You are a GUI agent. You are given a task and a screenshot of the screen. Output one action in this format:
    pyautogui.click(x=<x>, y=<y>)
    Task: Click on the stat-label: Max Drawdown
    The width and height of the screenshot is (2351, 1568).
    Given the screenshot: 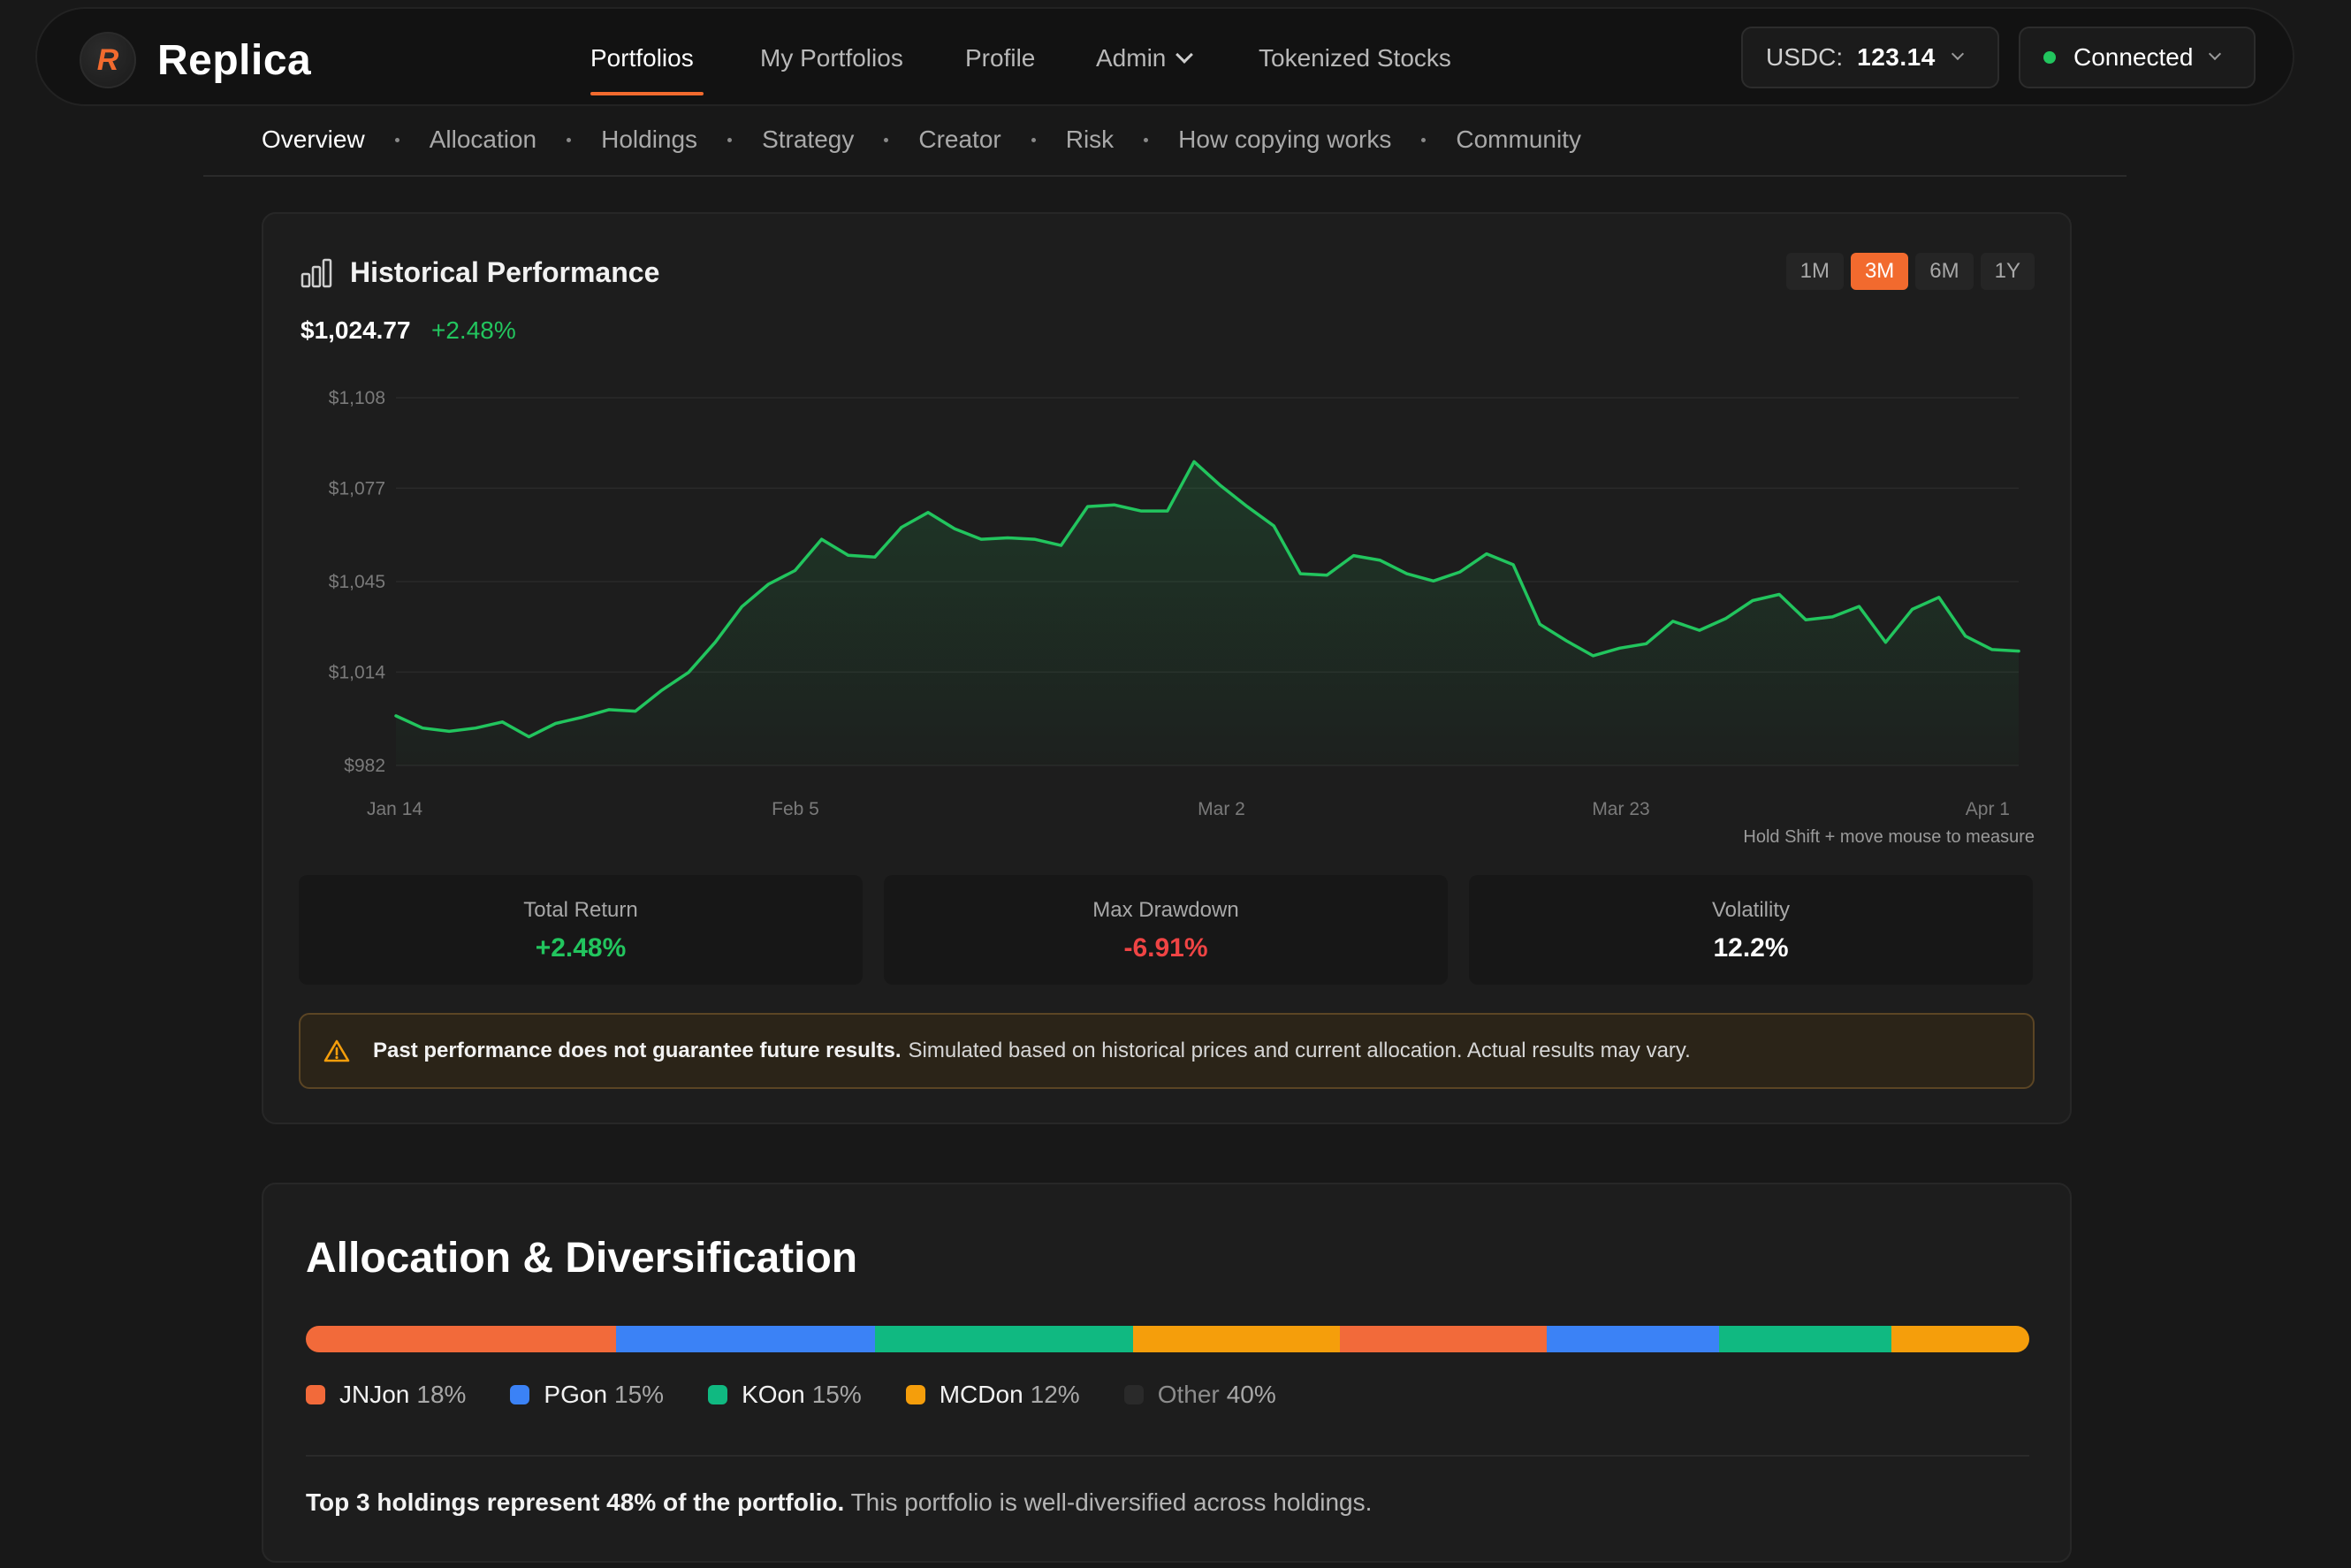 What is the action you would take?
    pyautogui.click(x=1165, y=910)
    